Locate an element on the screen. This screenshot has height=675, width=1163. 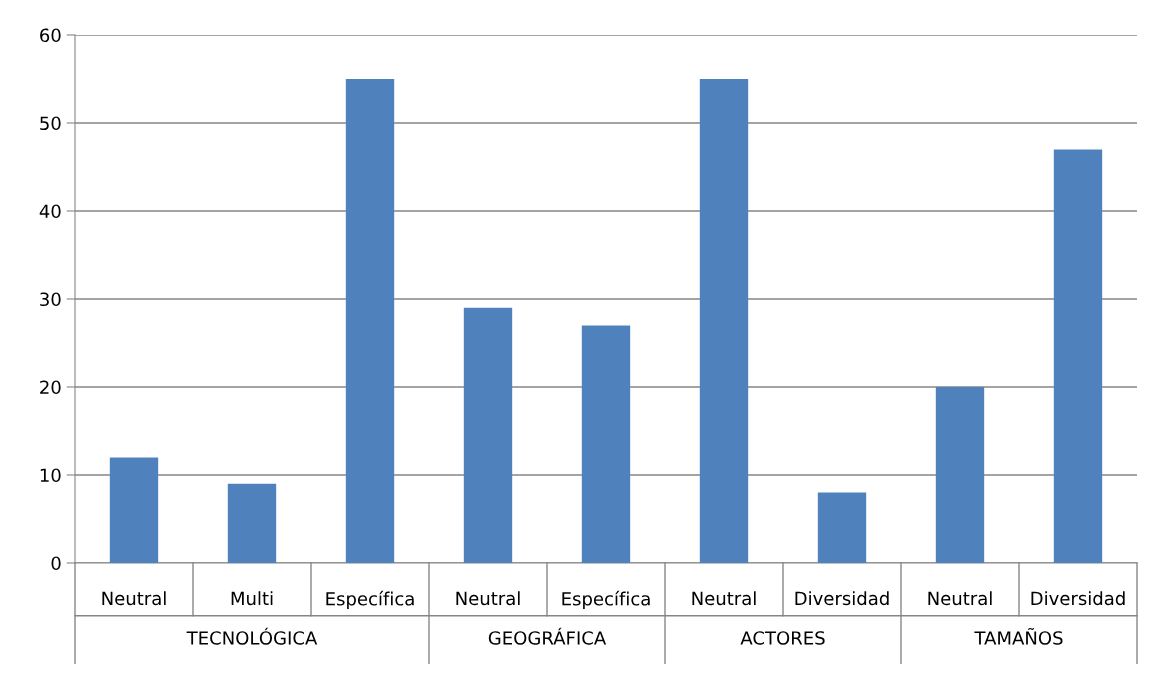
text: GEOGRÁFICA is located at coordinates (547, 636).